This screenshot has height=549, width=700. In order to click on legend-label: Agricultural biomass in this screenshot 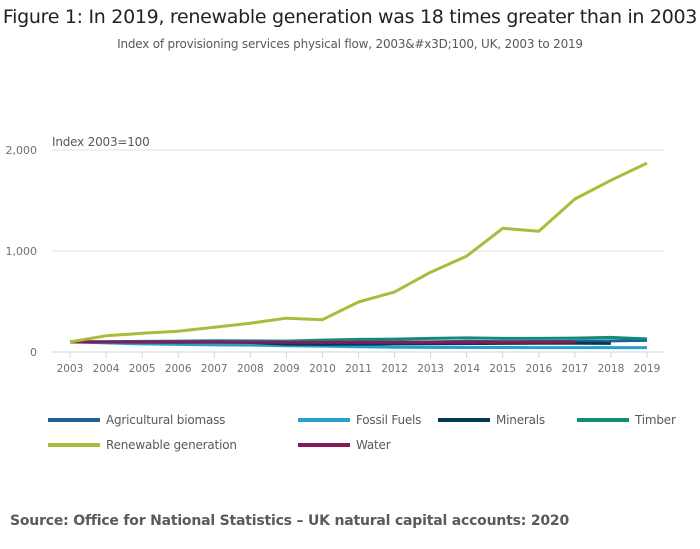, I will do `click(166, 419)`.